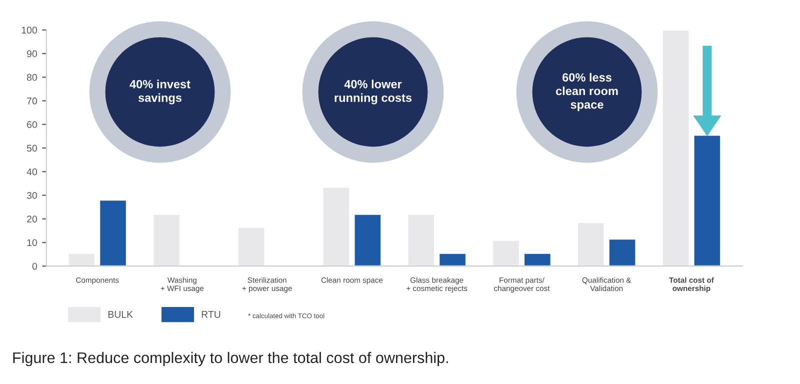  Describe the element at coordinates (32, 101) in the screenshot. I see `y-tick-label: 70` at that location.